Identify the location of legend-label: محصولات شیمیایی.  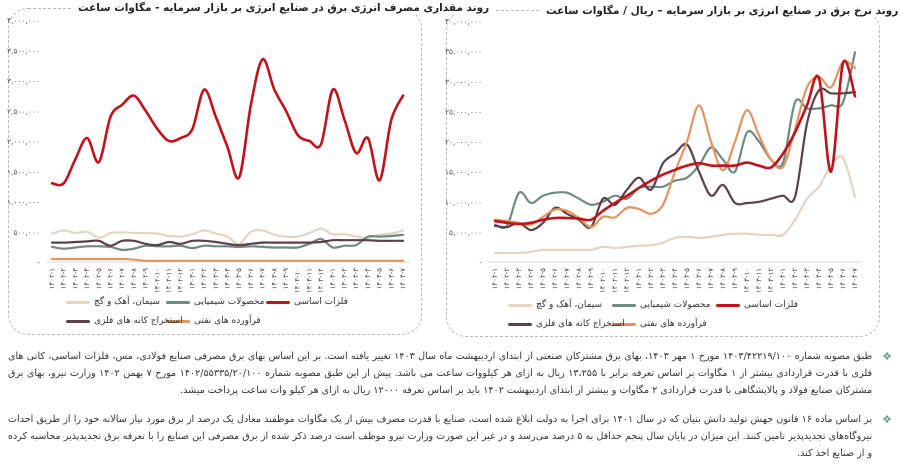
(229, 302).